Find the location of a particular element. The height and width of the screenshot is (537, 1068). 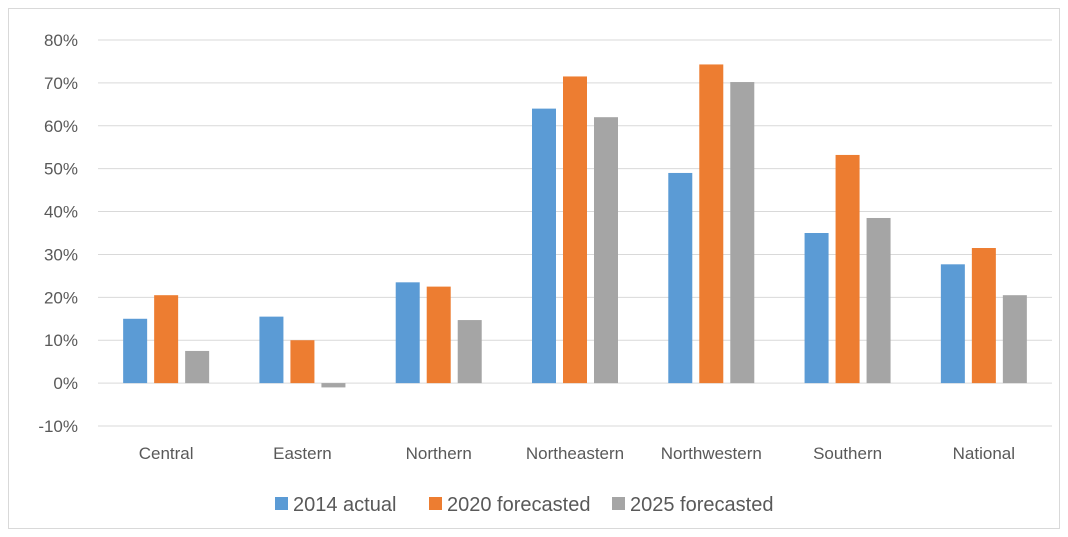

legend-label: 2020 forecasted is located at coordinates (518, 505).